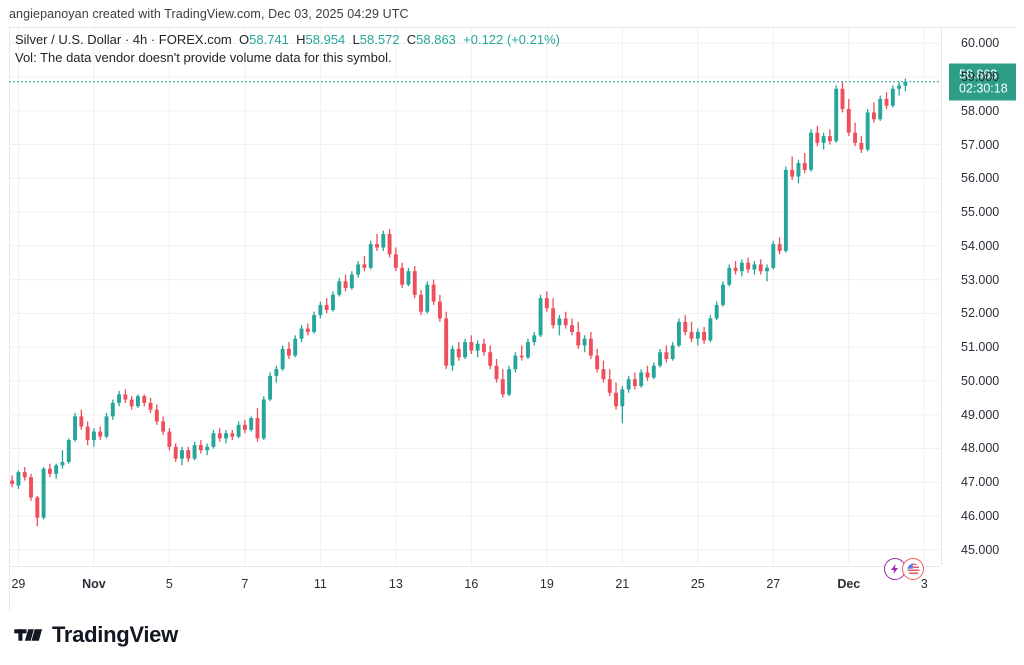  Describe the element at coordinates (980, 482) in the screenshot. I see `price-axis-tick: 47.000` at that location.